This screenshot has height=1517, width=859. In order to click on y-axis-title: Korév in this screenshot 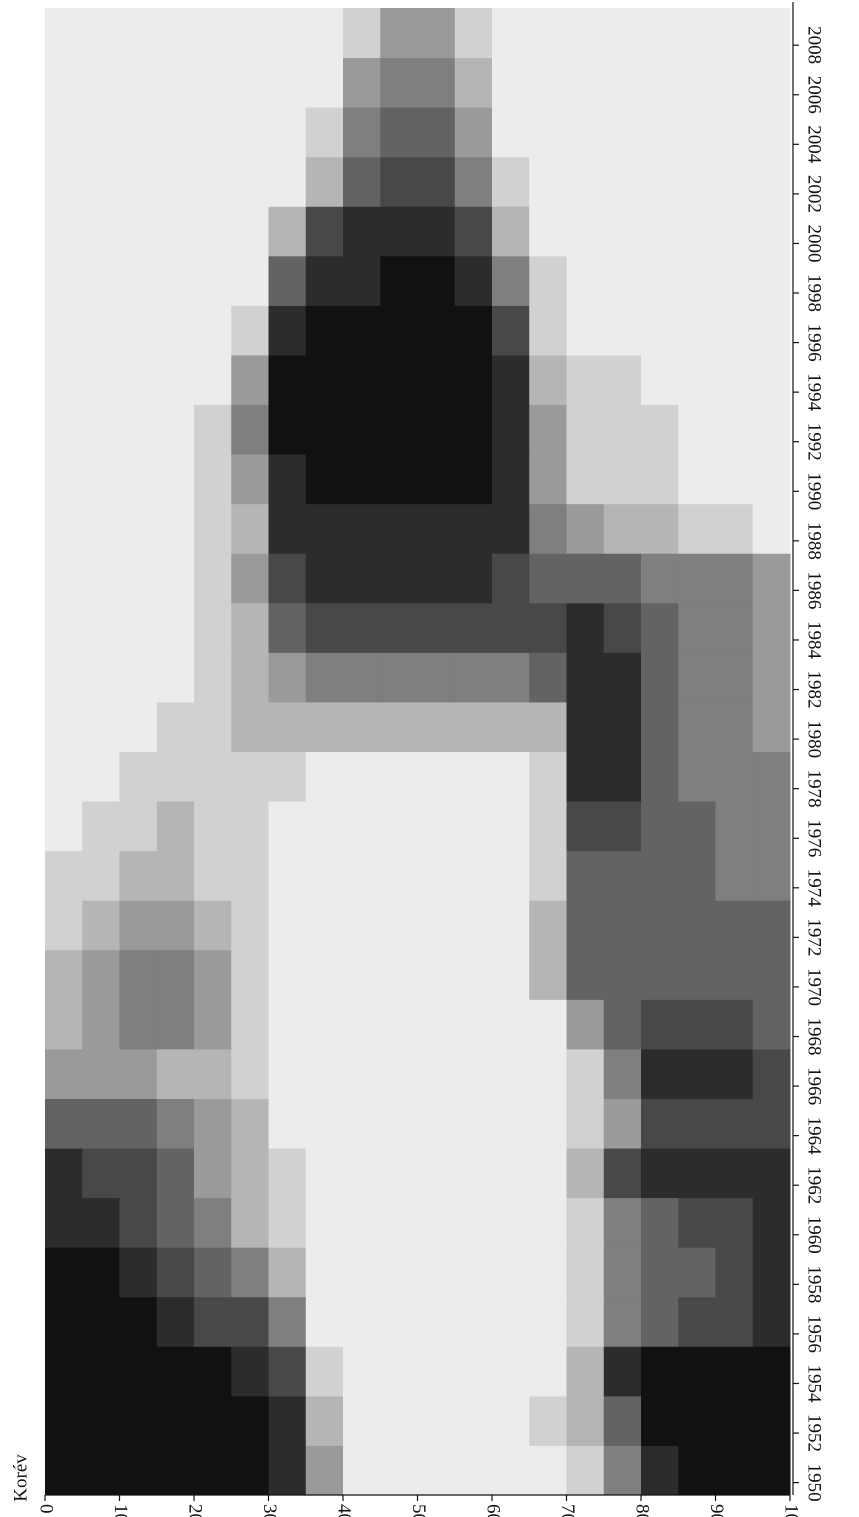, I will do `click(20, 1478)`.